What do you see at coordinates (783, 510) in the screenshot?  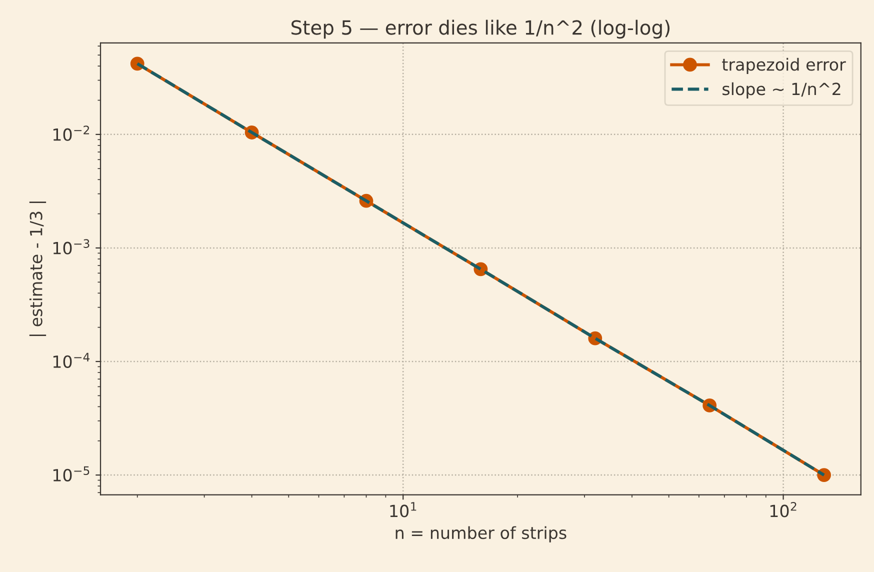 I see `x-tick-label: 10$^{2}$` at bounding box center [783, 510].